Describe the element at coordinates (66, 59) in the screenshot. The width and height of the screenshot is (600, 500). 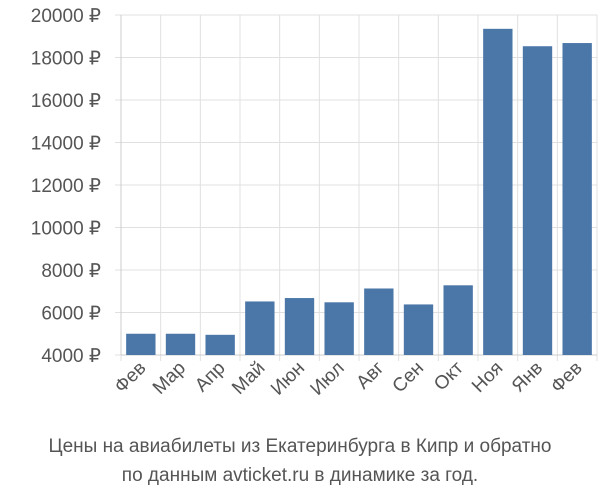
I see `y-tick-label: 18000 ₽` at that location.